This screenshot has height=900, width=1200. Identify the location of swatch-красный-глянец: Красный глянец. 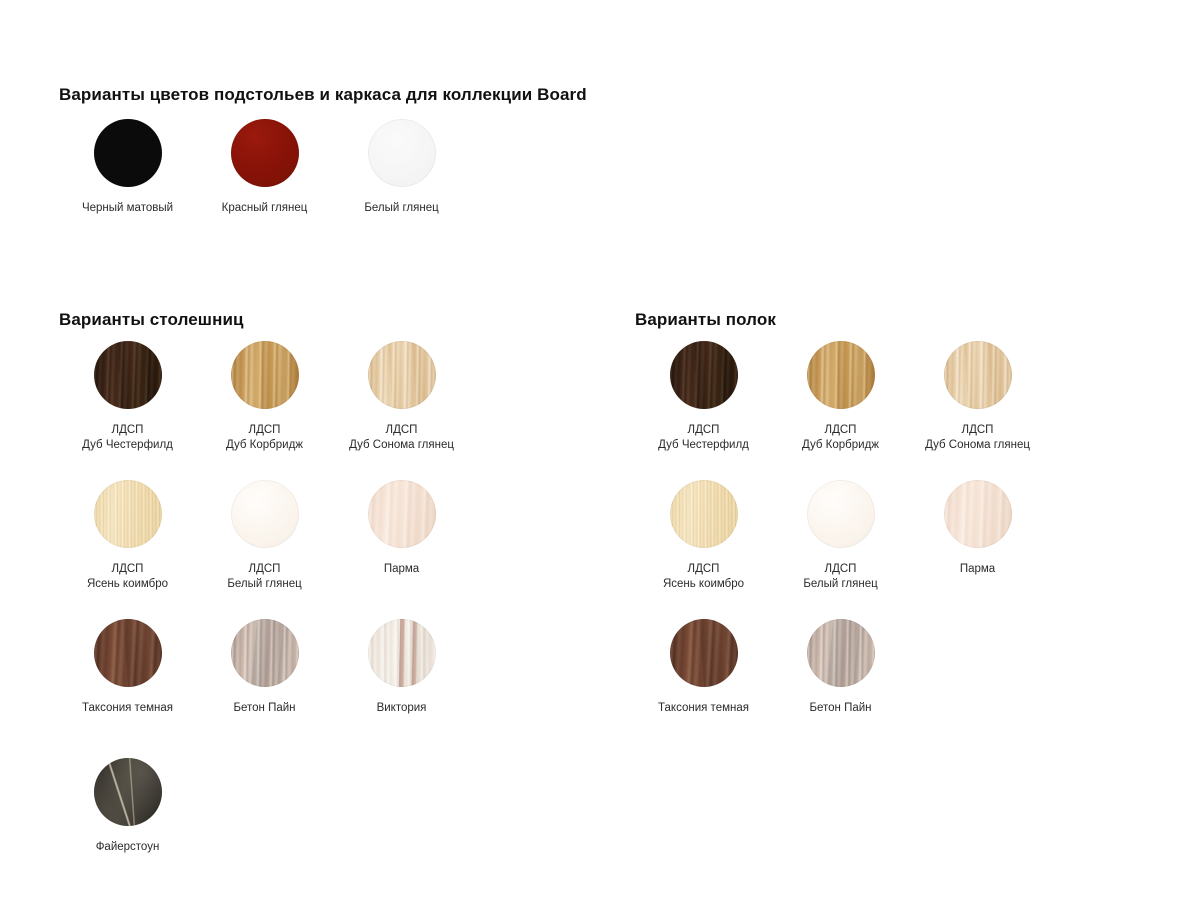
(264, 188).